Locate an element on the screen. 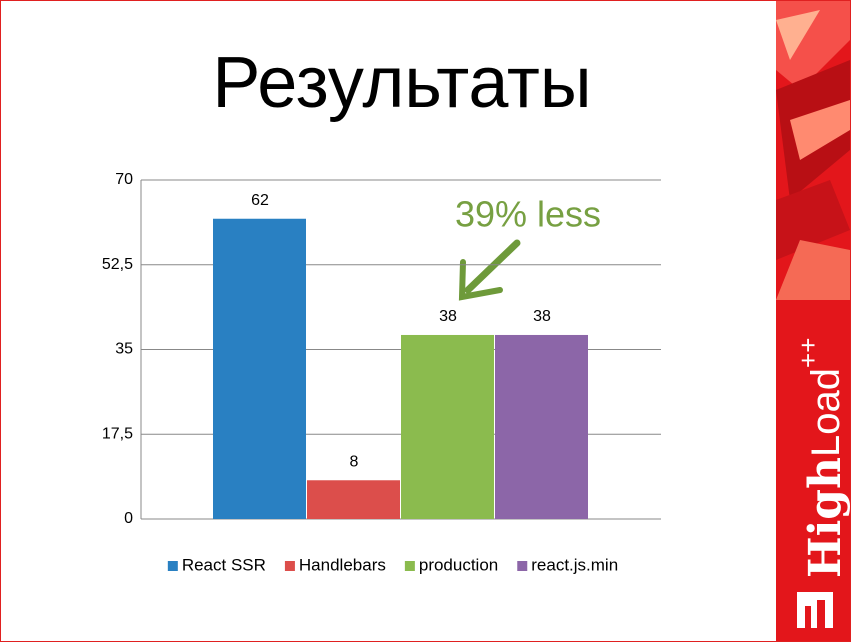  logo-bg is located at coordinates (813, 478).